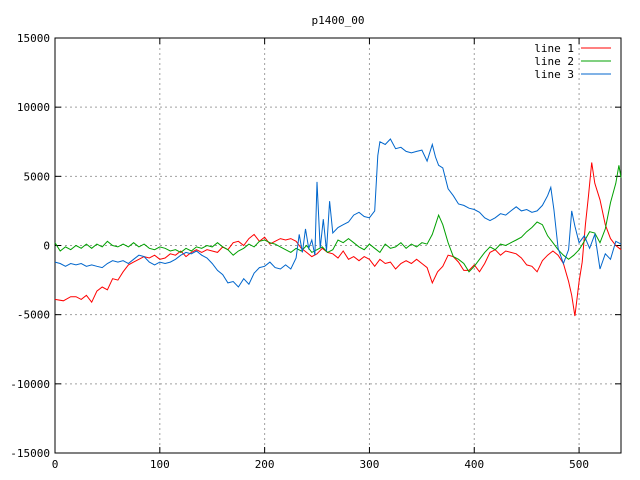 The image size is (640, 480). What do you see at coordinates (46, 246) in the screenshot?
I see `y-tick-label: 0` at bounding box center [46, 246].